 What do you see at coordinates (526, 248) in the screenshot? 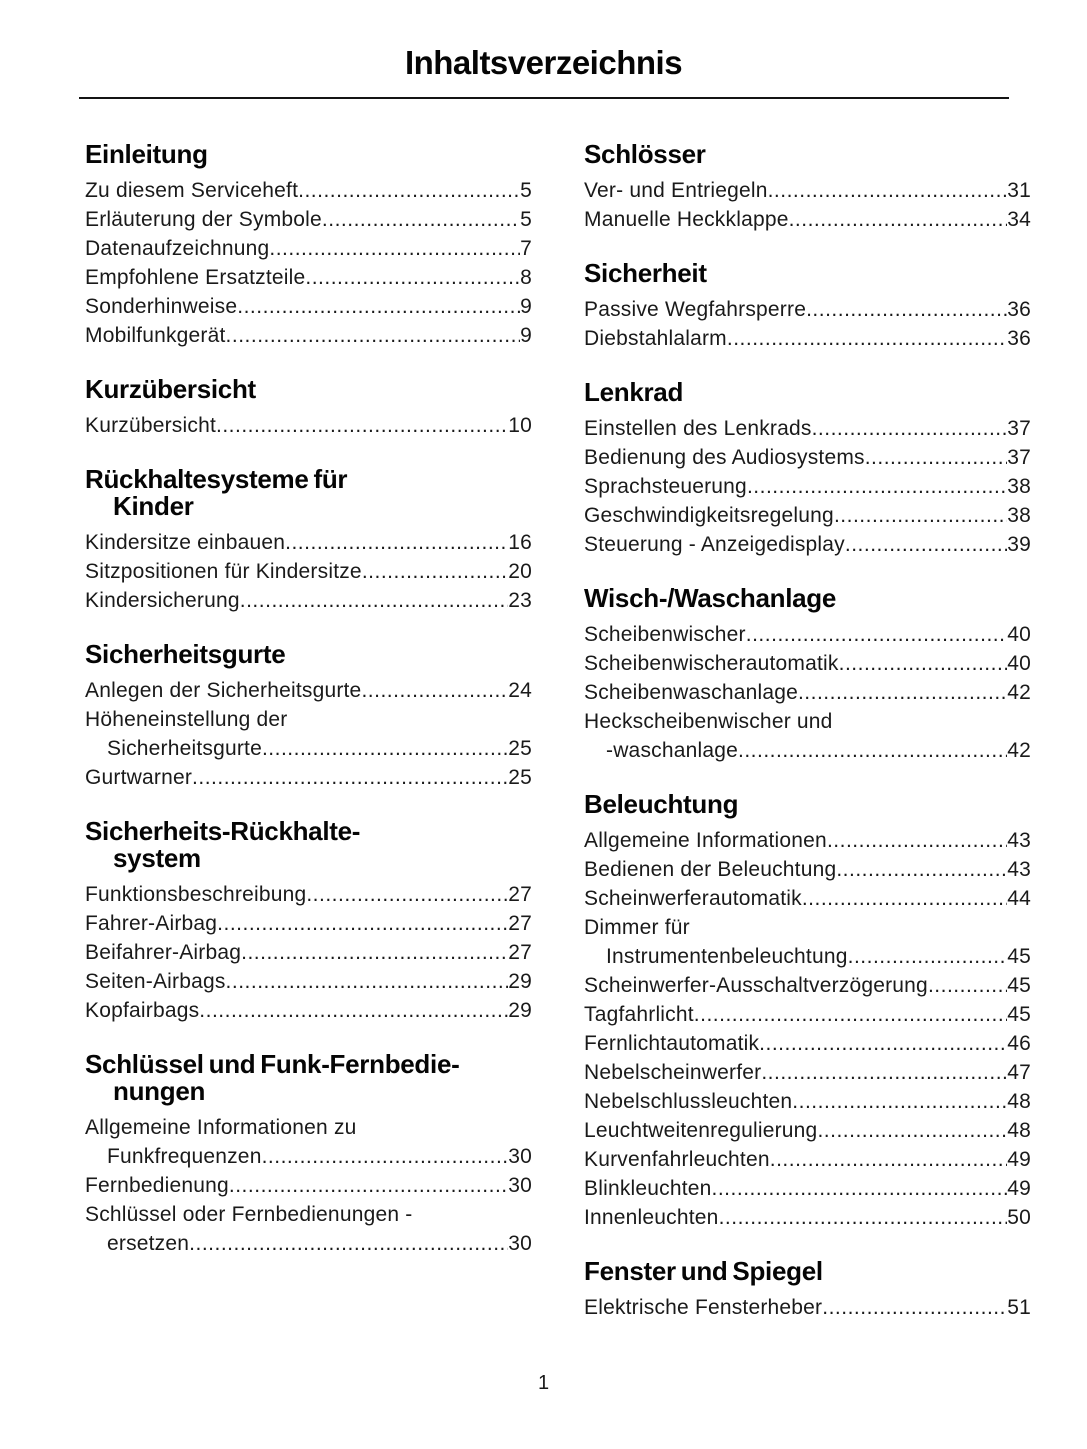
I see `toc-entry-page-number: 7` at bounding box center [526, 248].